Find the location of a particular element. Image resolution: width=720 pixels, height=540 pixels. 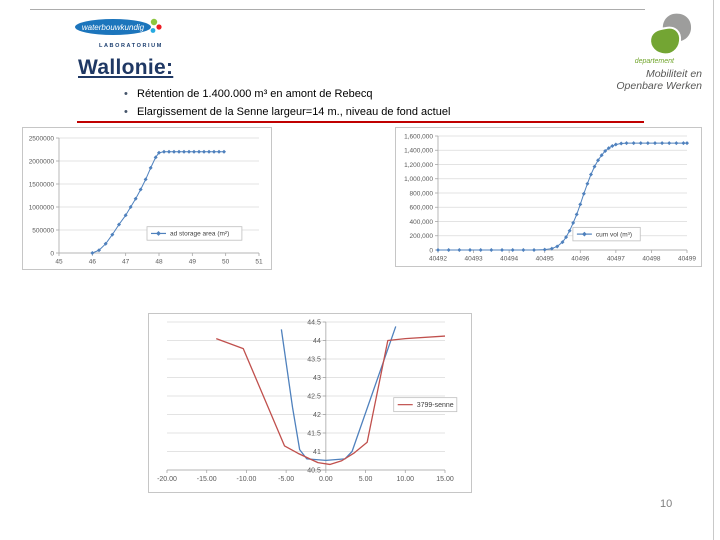

svg-text: 1,400,000 is located at coordinates (418, 151).